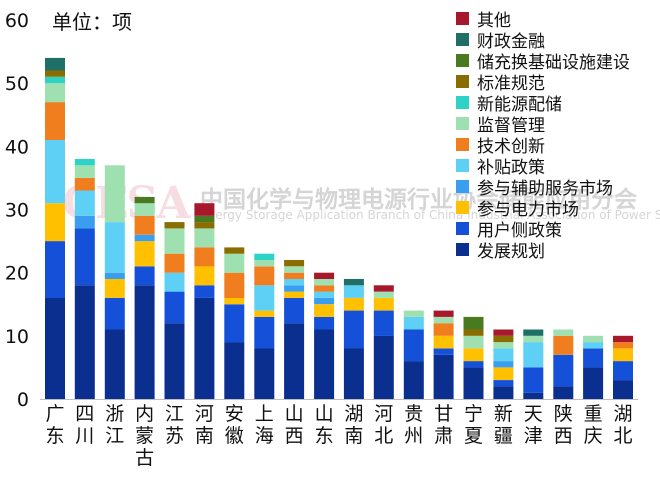 The height and width of the screenshot is (479, 660). What do you see at coordinates (54, 436) in the screenshot?
I see `x-tick-label: 东` at bounding box center [54, 436].